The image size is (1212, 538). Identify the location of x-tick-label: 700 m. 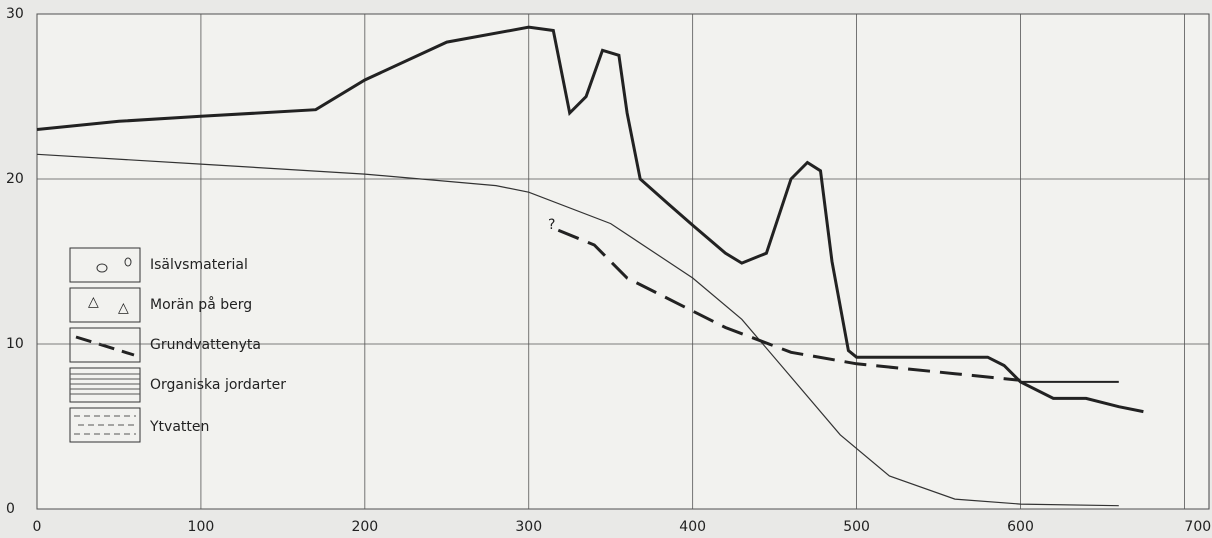
(1198, 527).